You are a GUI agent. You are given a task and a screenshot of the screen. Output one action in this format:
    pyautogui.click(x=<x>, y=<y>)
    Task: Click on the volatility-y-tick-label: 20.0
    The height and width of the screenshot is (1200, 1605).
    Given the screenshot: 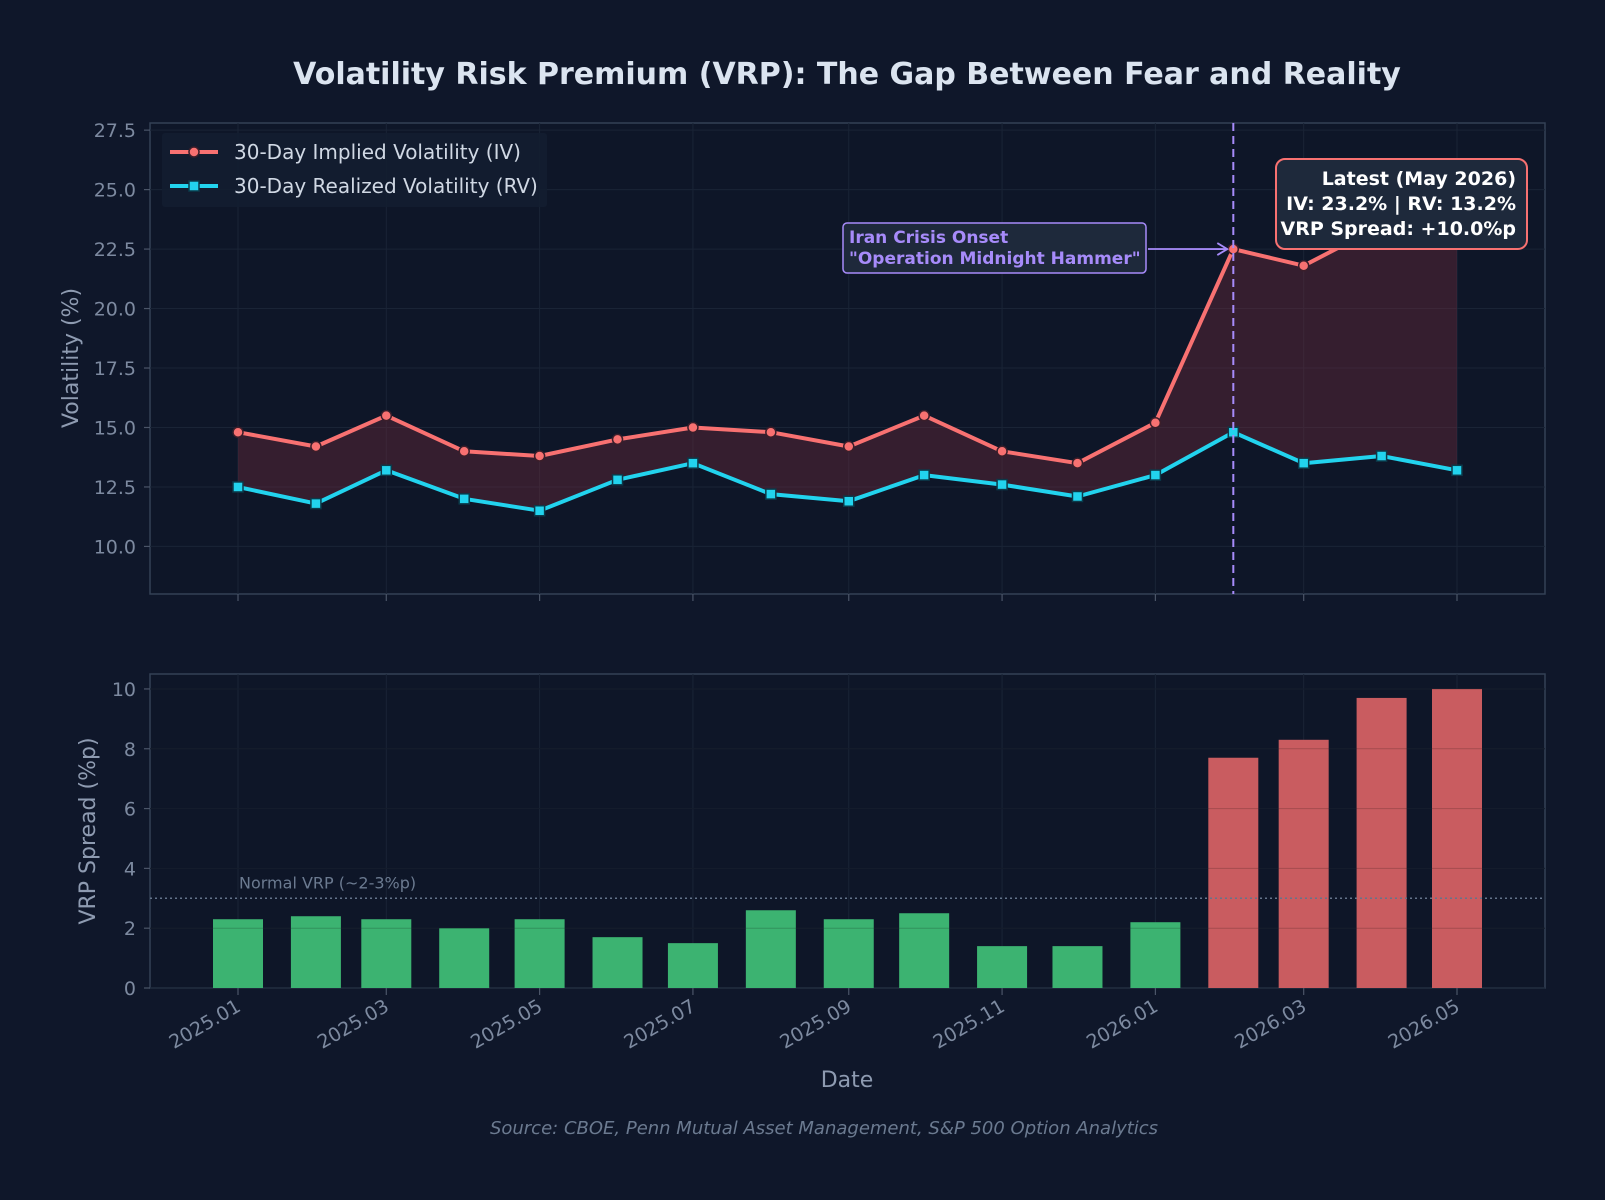 What is the action you would take?
    pyautogui.click(x=115, y=310)
    